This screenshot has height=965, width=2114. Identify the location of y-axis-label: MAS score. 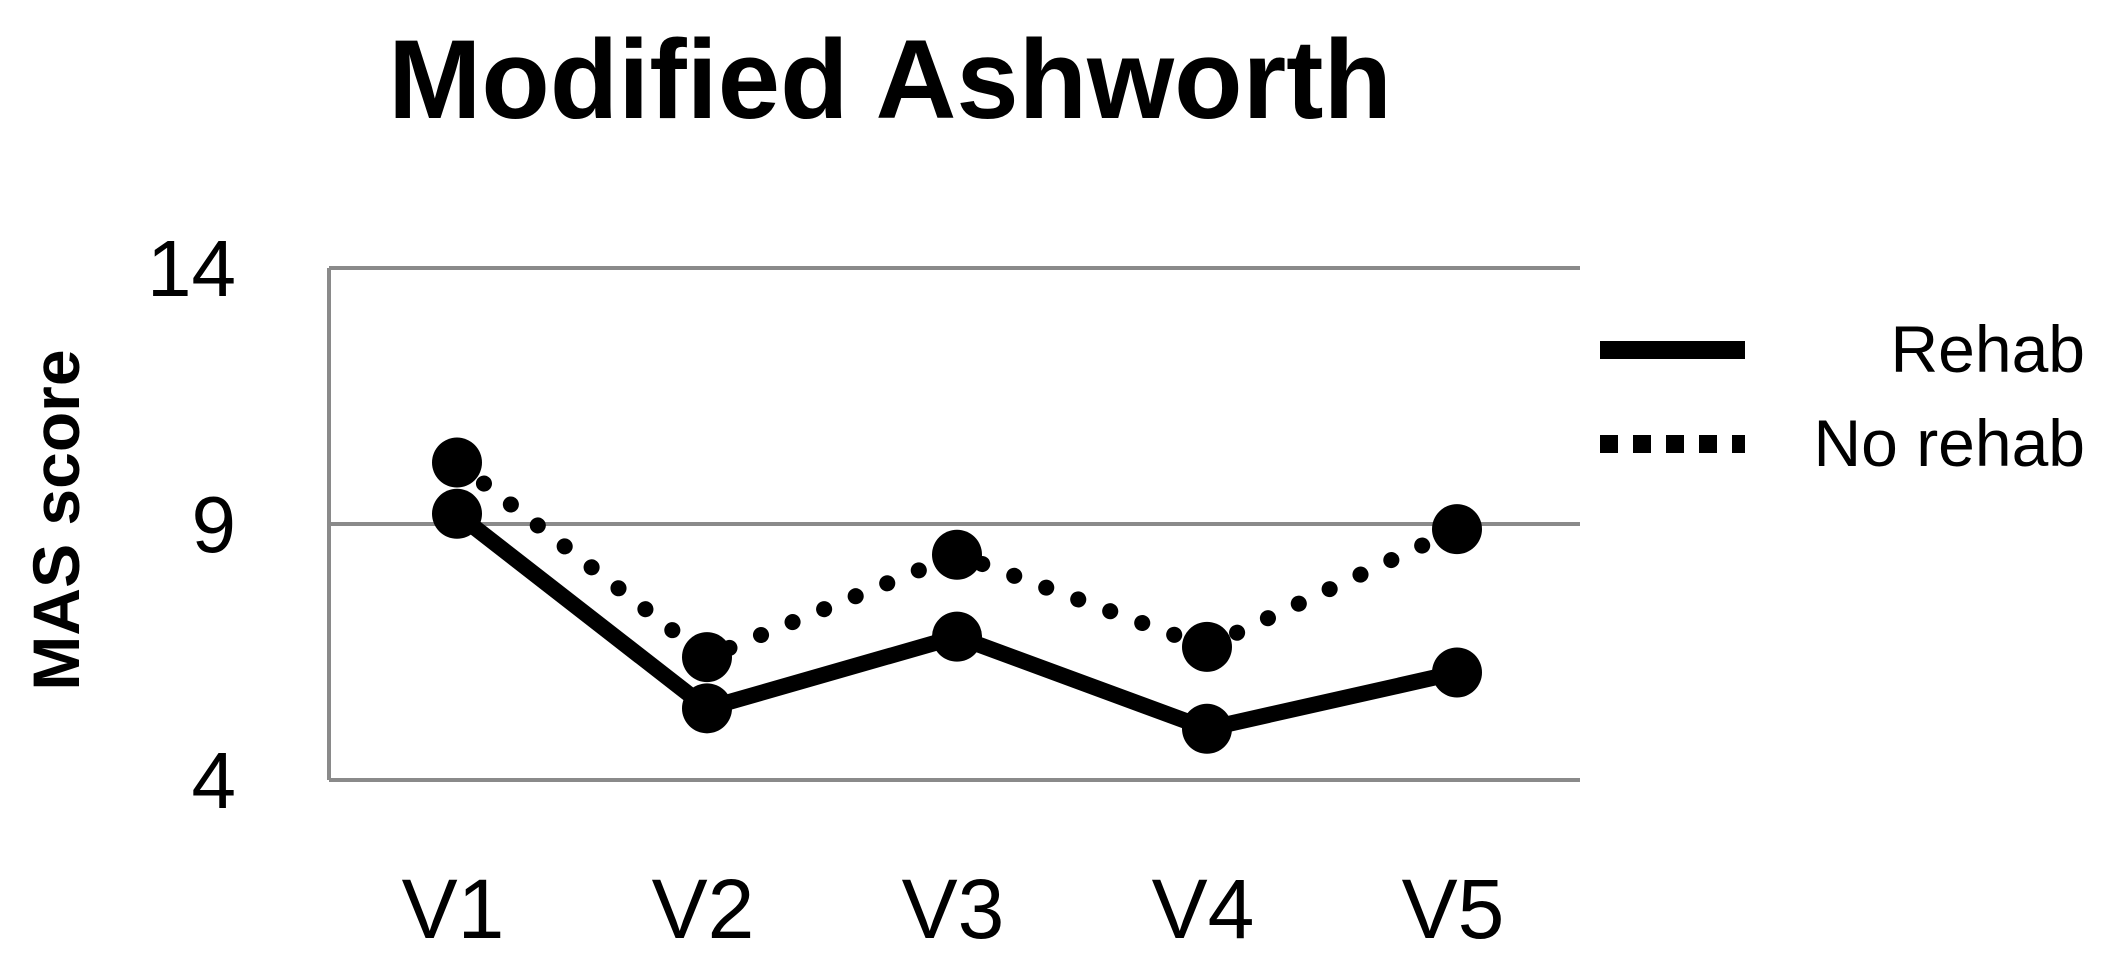
(56, 519).